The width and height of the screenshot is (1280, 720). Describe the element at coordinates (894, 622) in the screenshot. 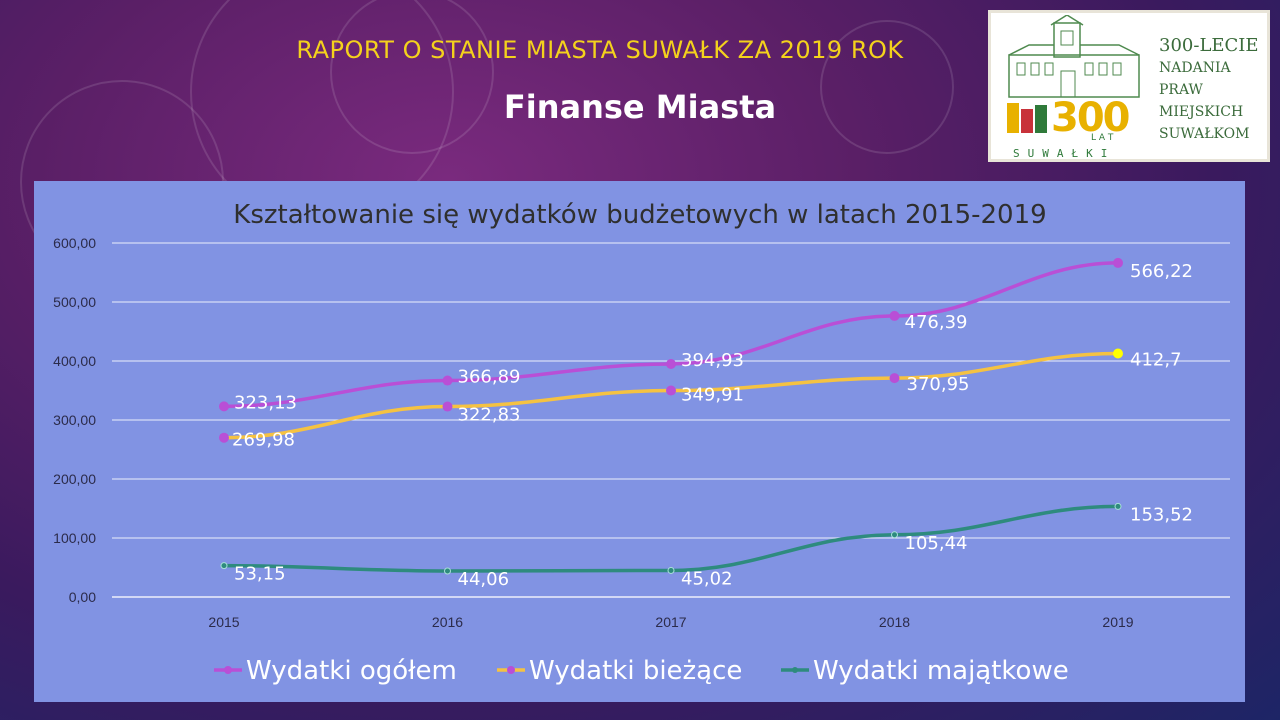

I see `x-tick-label: 2018` at that location.